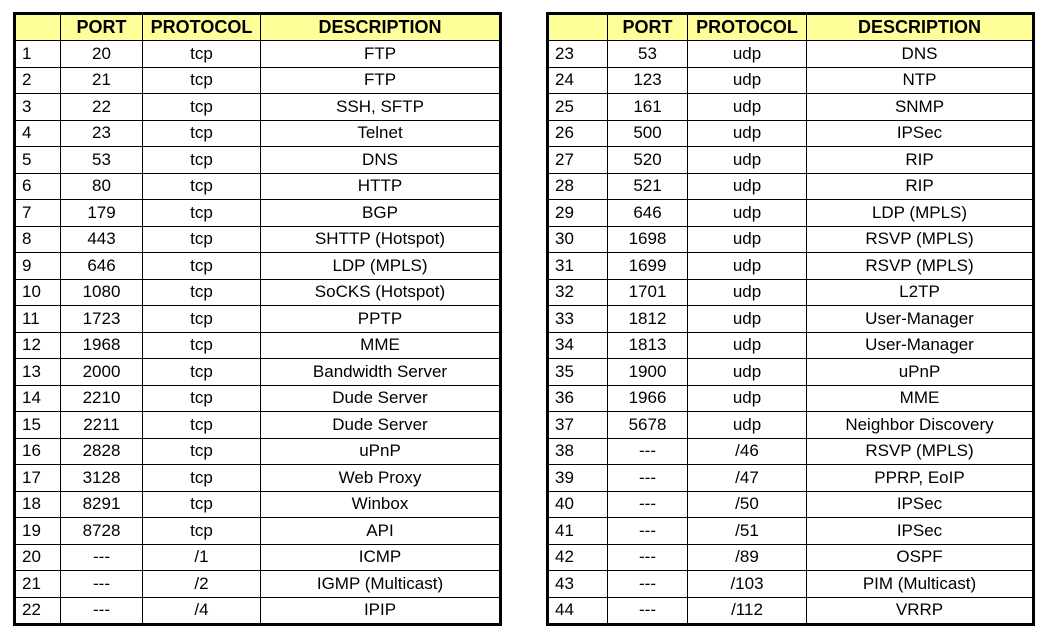  I want to click on cell-description: API, so click(380, 531).